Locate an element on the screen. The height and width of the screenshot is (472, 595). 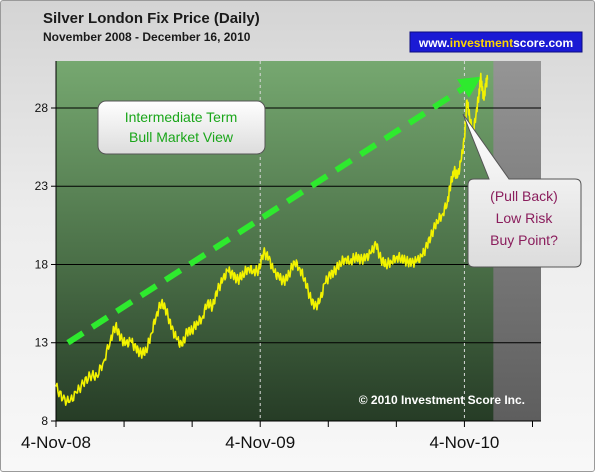
website-badge: www.investmentscore.com is located at coordinates (496, 42).